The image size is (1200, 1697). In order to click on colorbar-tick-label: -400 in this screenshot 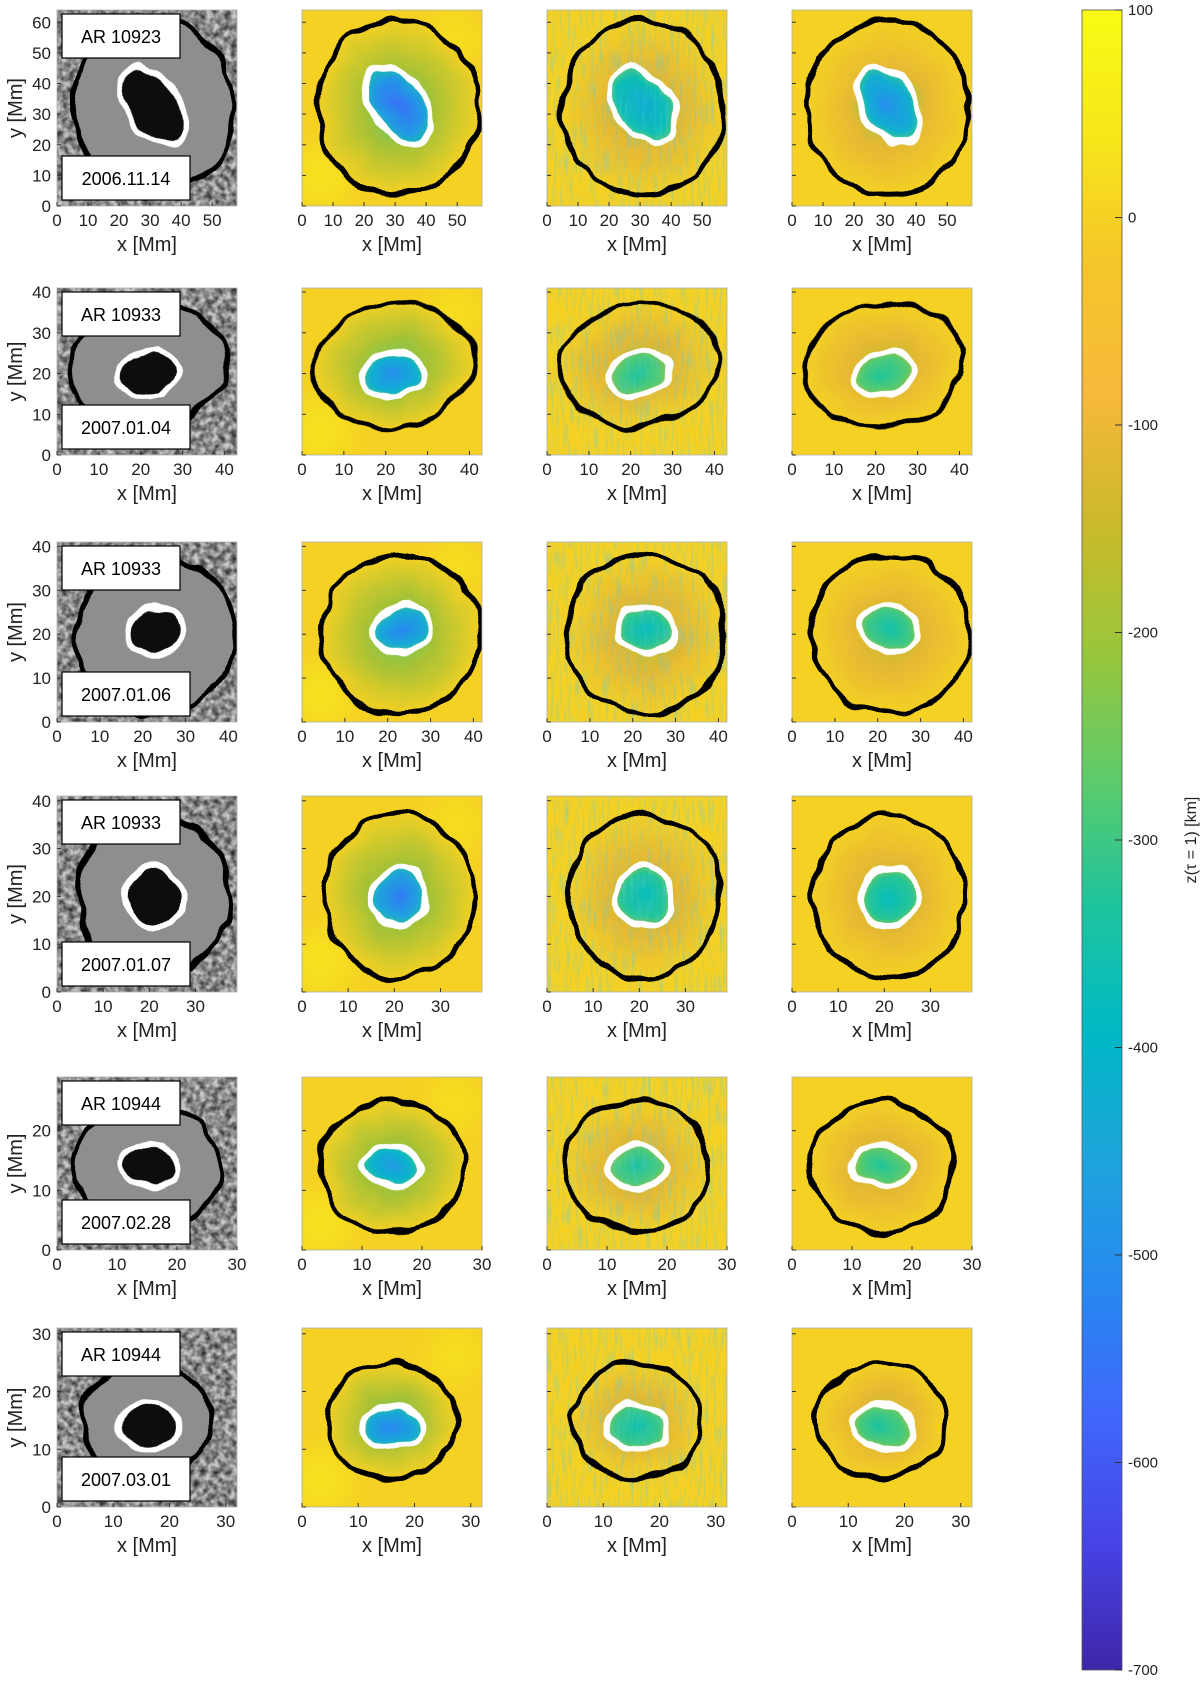, I will do `click(1143, 1048)`.